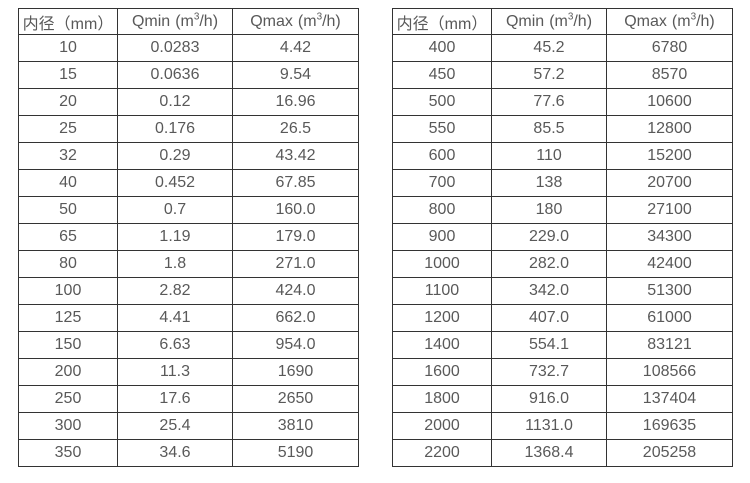  What do you see at coordinates (549, 129) in the screenshot?
I see `table-cell: 85.5` at bounding box center [549, 129].